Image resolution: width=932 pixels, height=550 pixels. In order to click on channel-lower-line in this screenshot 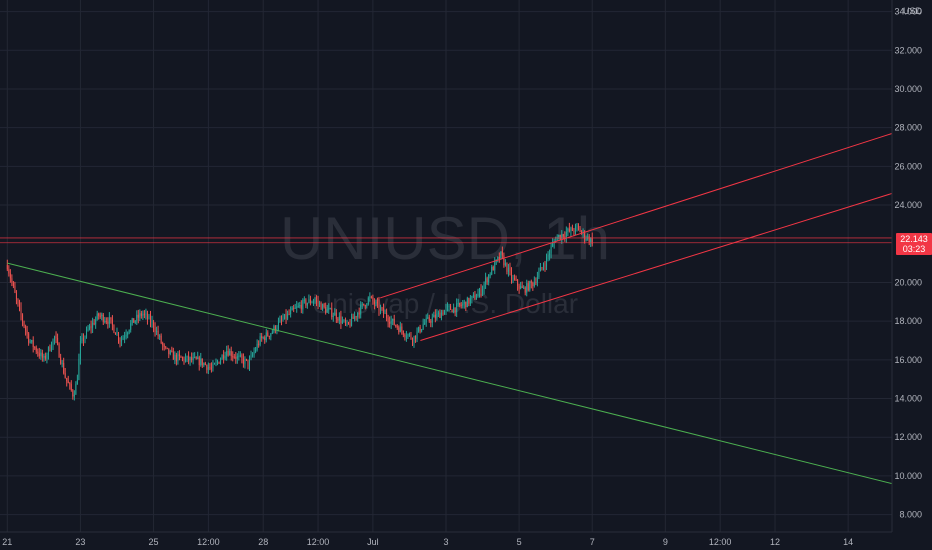, I will do `click(656, 266)`.